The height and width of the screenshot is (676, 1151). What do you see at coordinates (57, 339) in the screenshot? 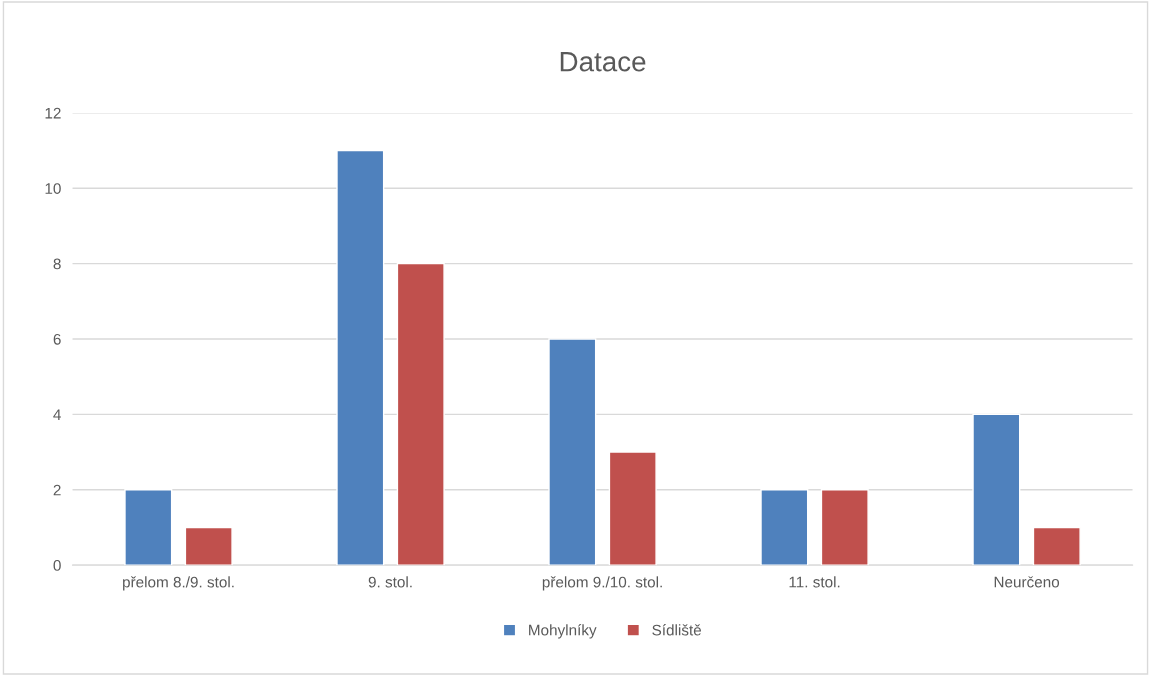
I see `y-tick-label: 6` at bounding box center [57, 339].